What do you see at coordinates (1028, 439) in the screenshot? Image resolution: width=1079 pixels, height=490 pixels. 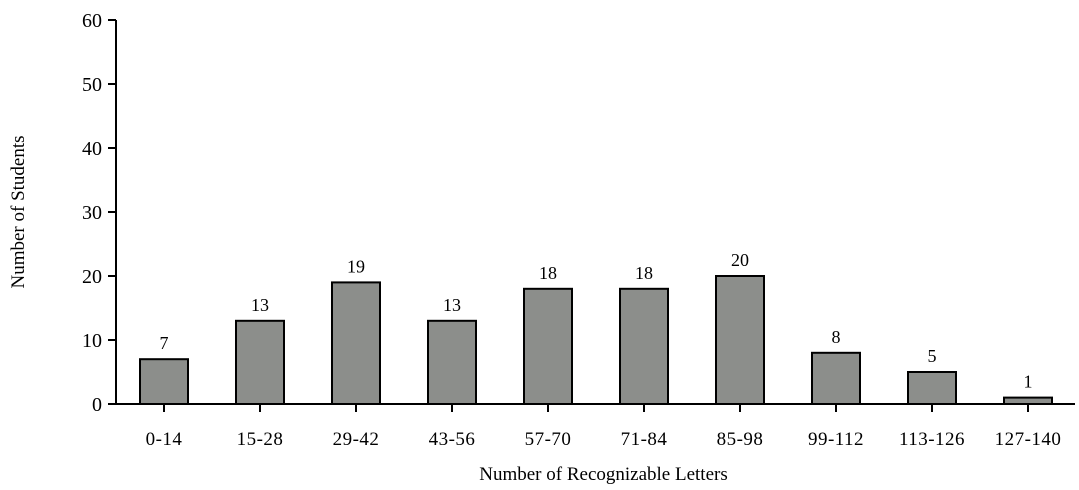 I see `x-tick-label: 127-140` at bounding box center [1028, 439].